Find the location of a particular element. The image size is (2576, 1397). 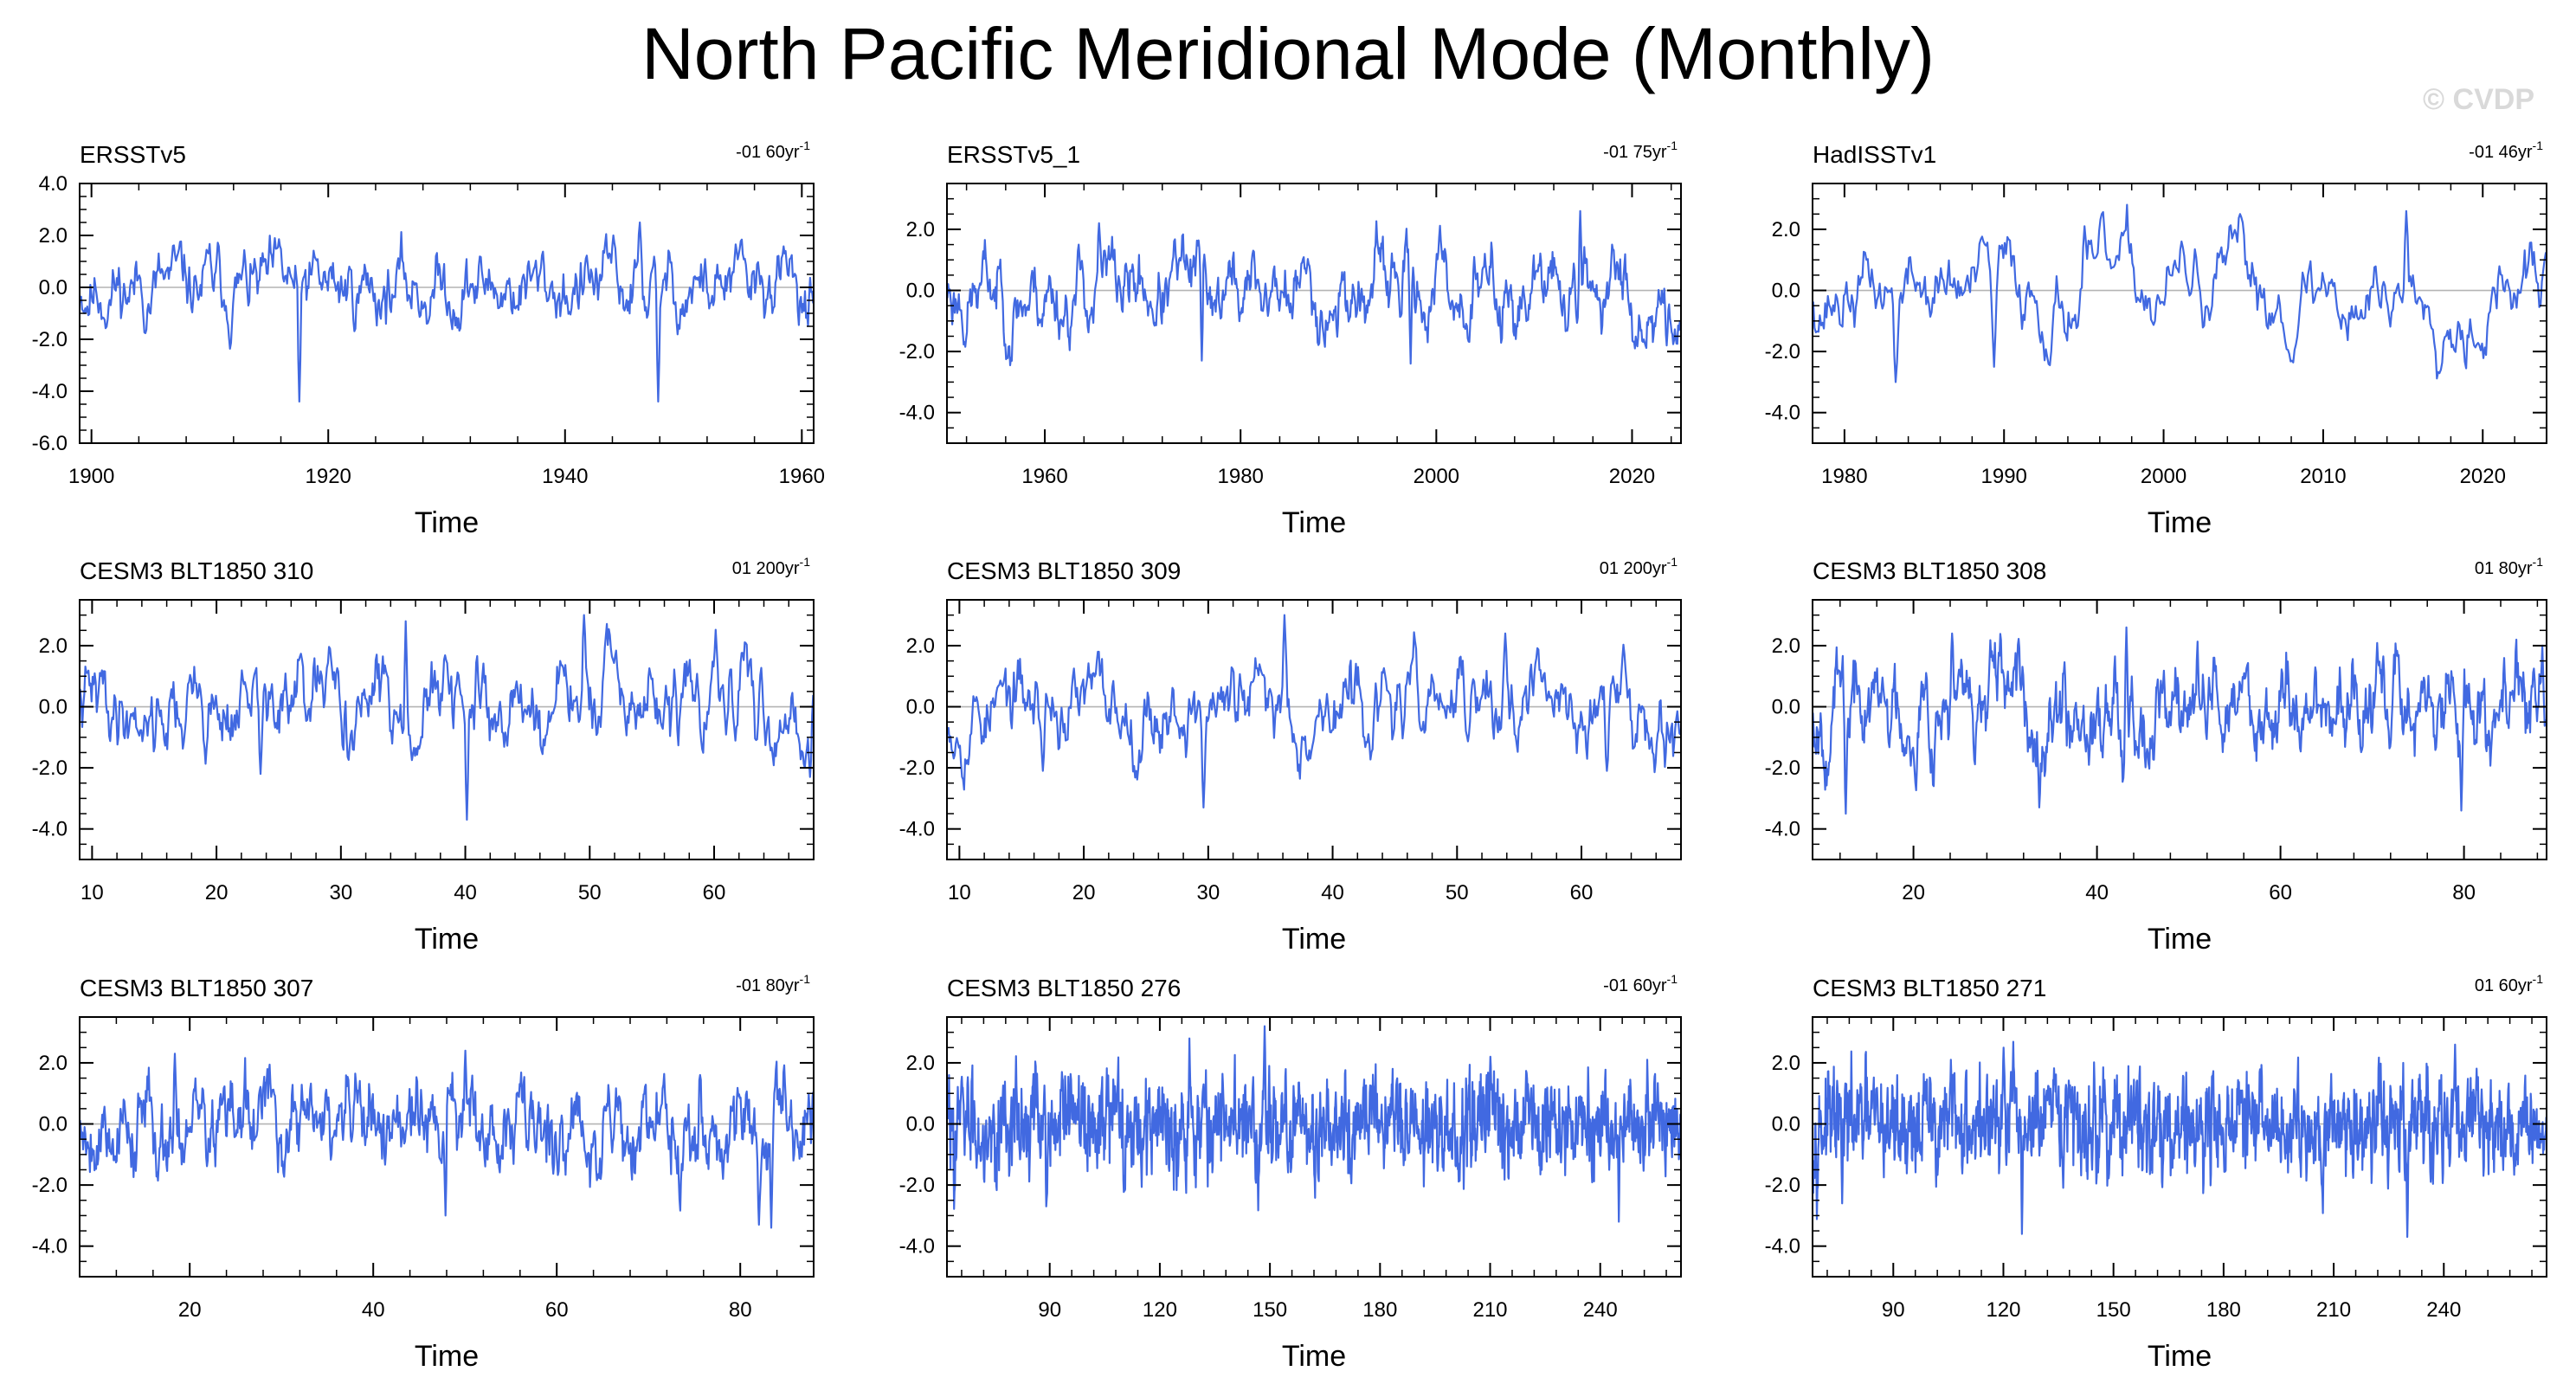

trend-label: -01 80yr-1 is located at coordinates (773, 983).